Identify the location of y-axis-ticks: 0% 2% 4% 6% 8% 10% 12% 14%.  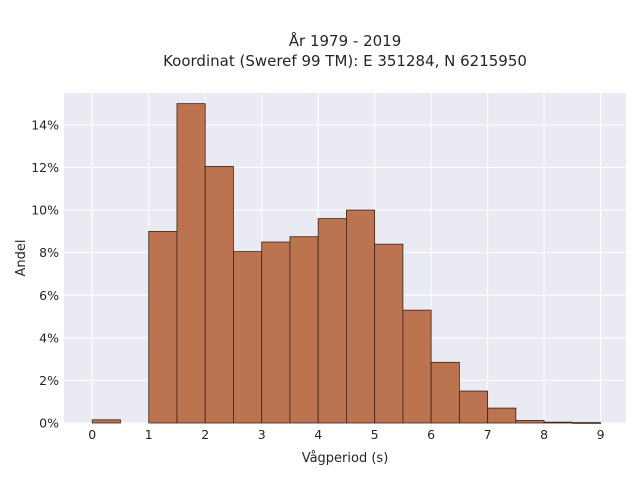
(45, 273).